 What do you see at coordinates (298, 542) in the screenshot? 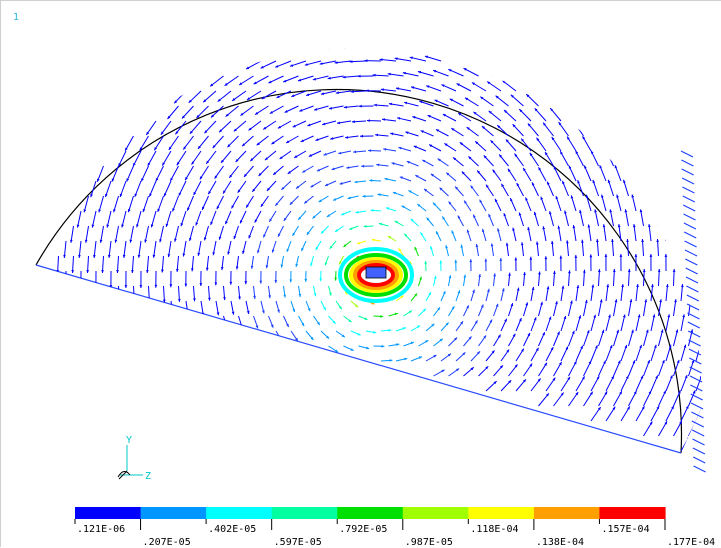
I see `legend-label-bottom: .597E-05` at bounding box center [298, 542].